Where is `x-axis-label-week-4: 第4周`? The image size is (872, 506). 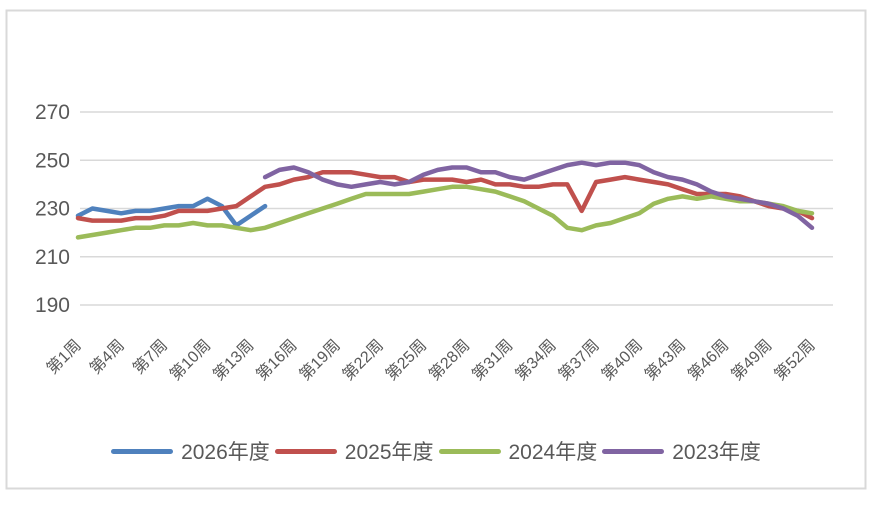 x-axis-label-week-4: 第4周 is located at coordinates (107, 357).